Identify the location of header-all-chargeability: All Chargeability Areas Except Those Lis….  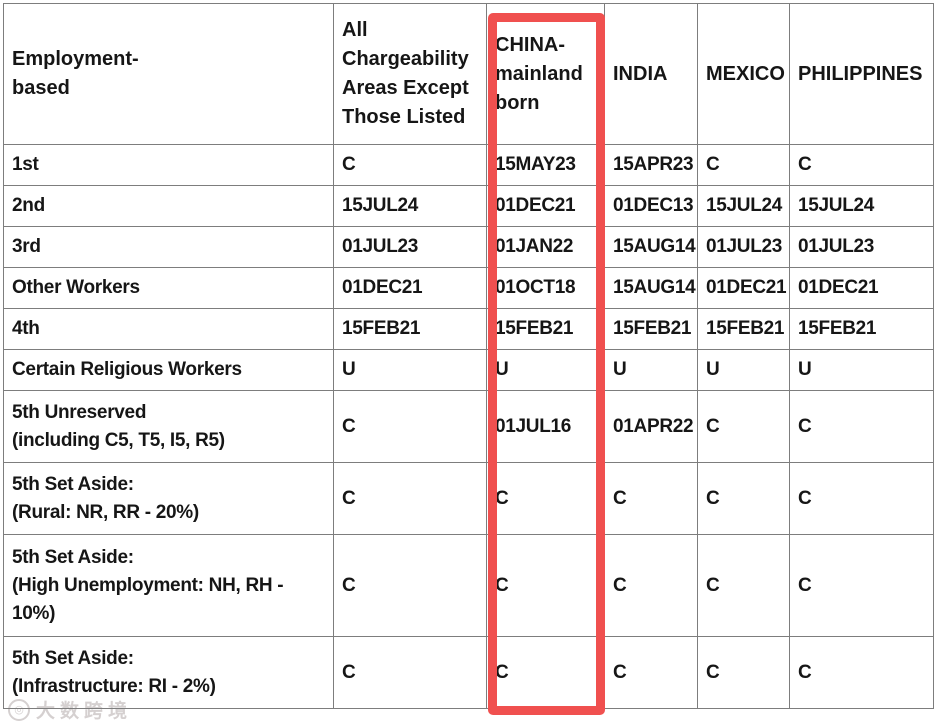
(410, 74).